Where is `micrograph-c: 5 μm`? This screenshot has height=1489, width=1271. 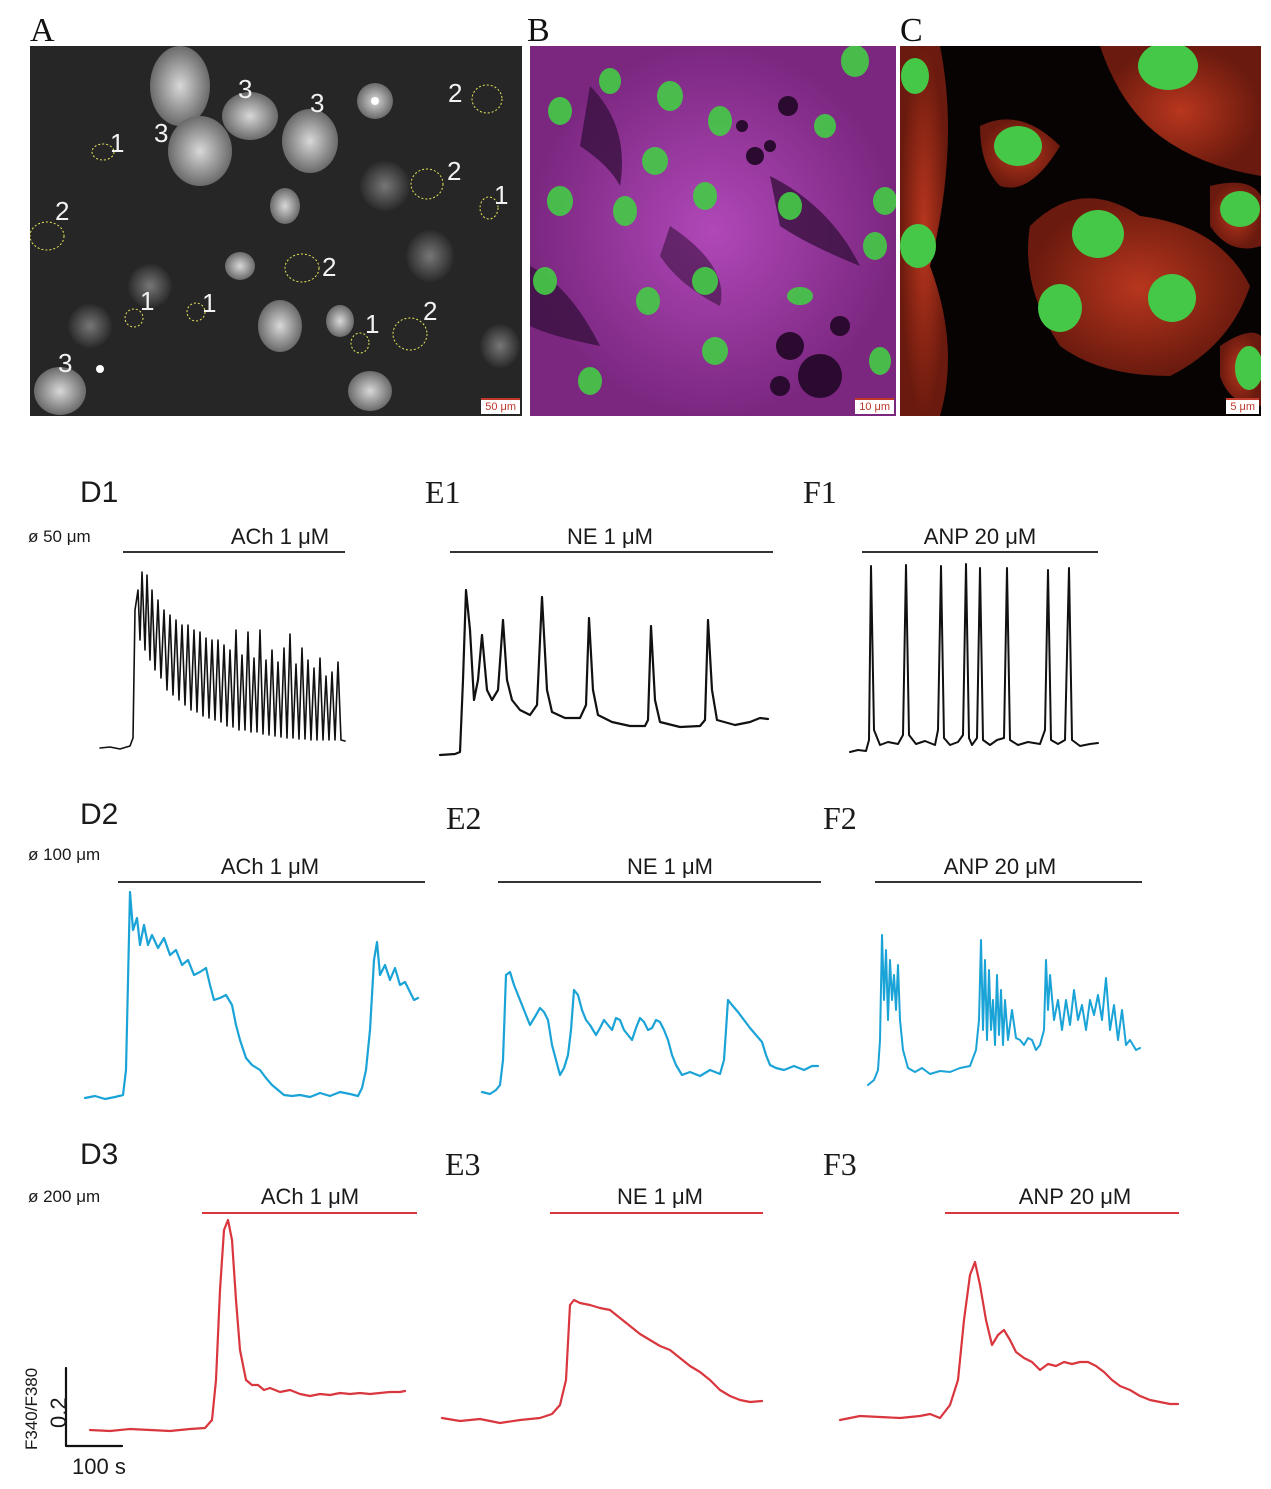 micrograph-c: 5 μm is located at coordinates (1080, 231).